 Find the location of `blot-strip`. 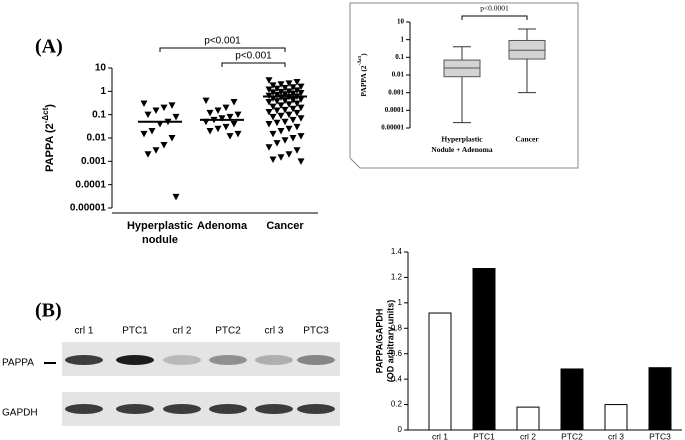

blot-strip is located at coordinates (201, 359).